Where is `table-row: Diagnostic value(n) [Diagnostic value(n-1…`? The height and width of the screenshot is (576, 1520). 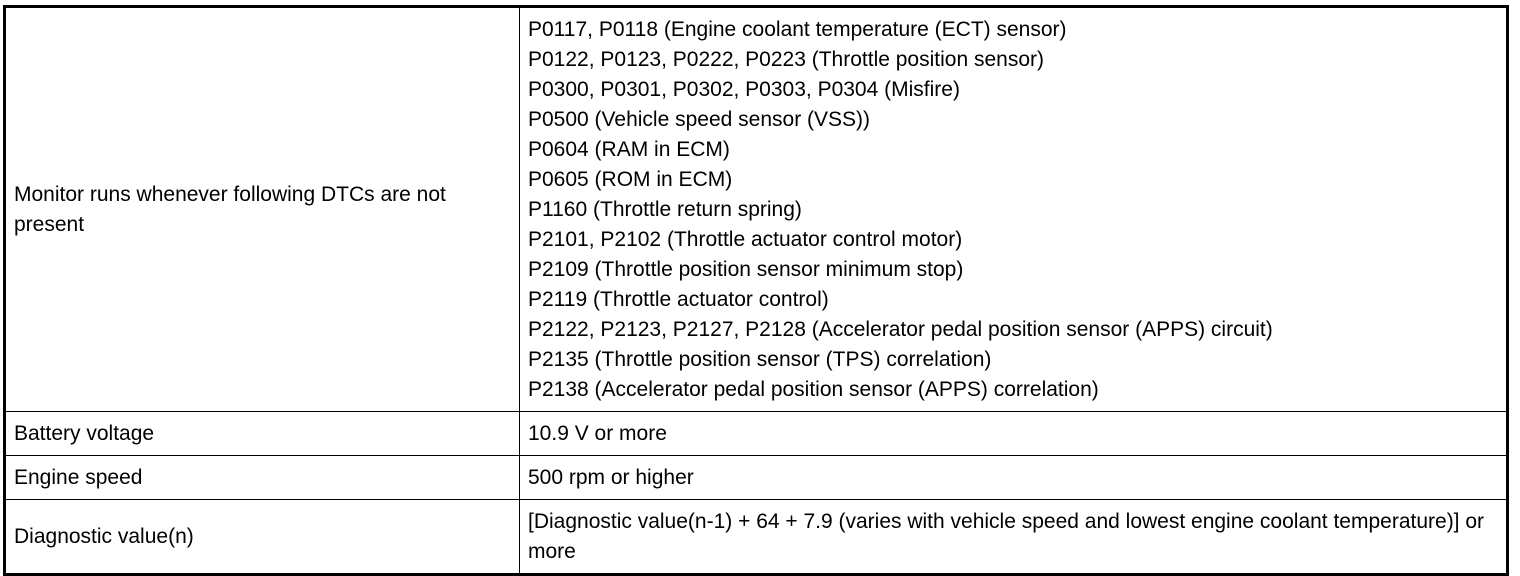 table-row: Diagnostic value(n) [Diagnostic value(n-1… is located at coordinates (756, 537).